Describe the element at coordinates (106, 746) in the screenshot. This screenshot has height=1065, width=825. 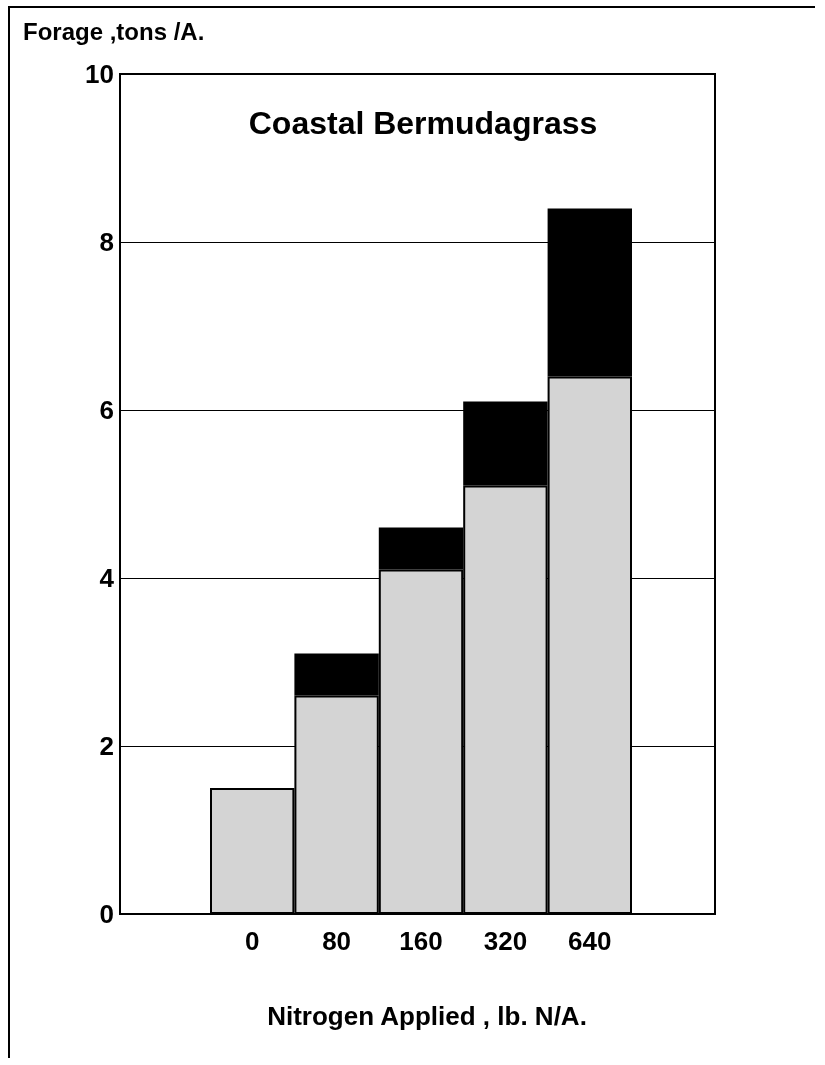
I see `y-tick-label: 2` at that location.